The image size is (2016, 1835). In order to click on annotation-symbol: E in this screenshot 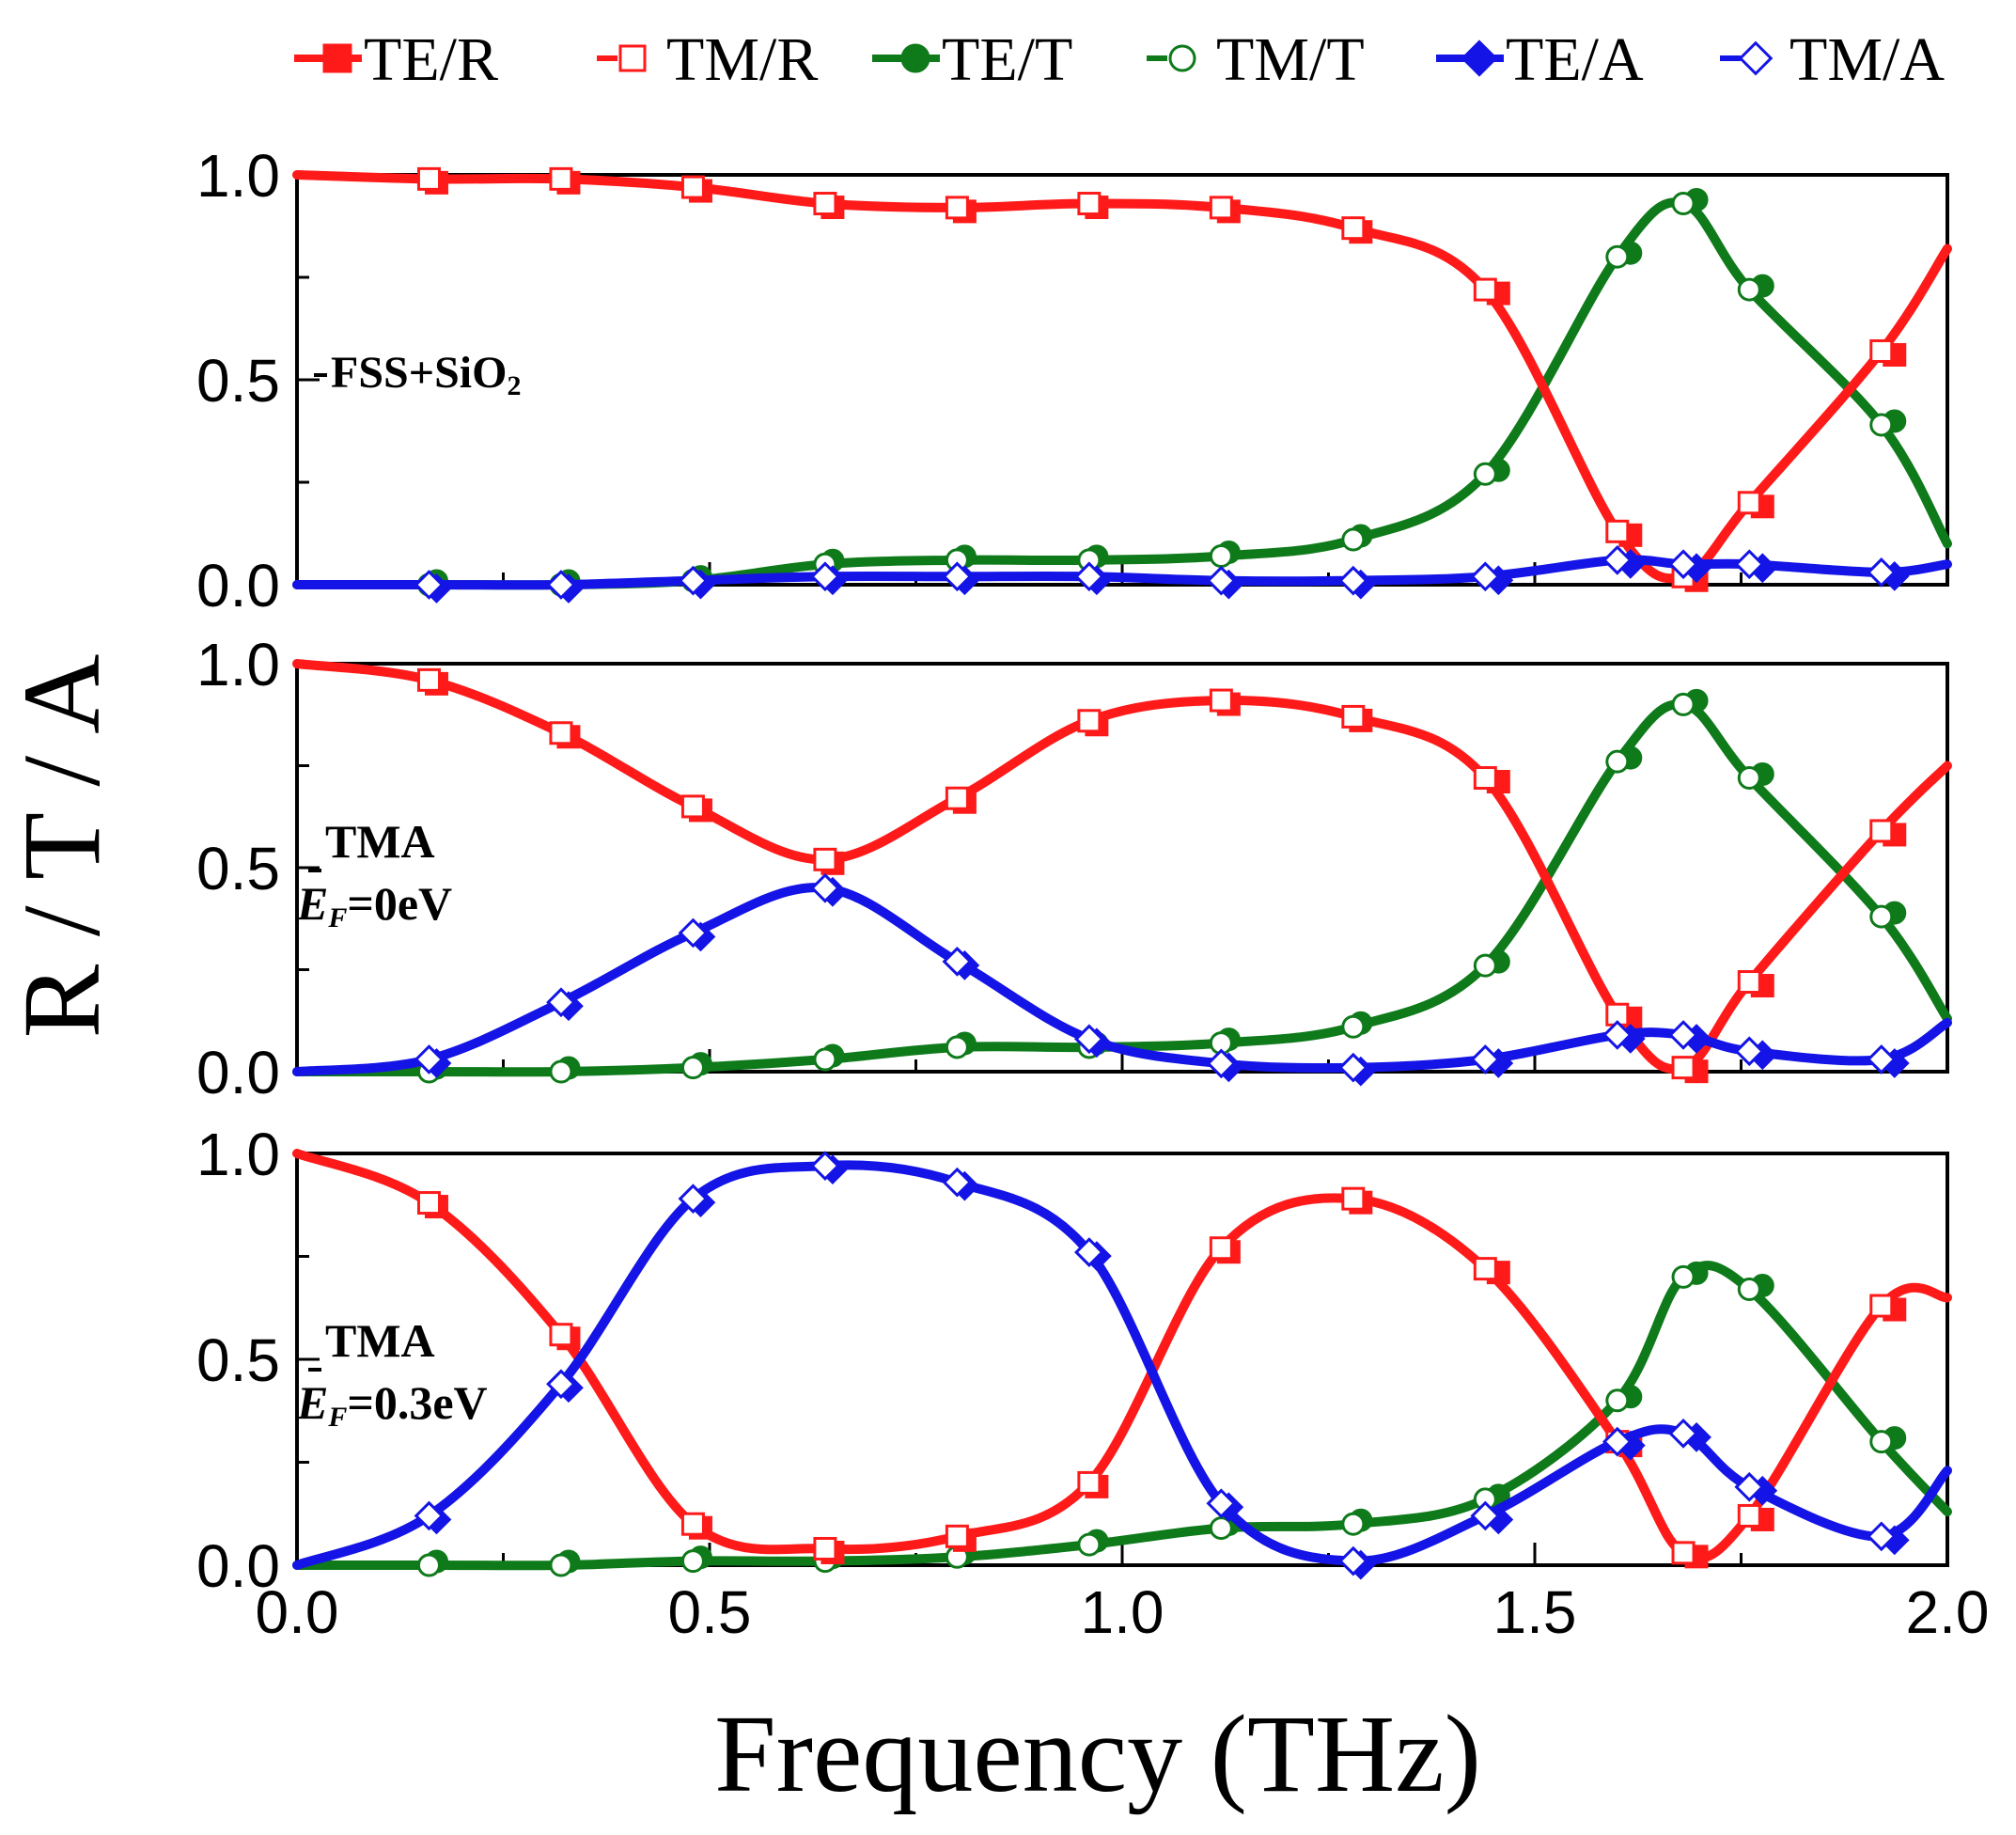, I will do `click(312, 903)`.